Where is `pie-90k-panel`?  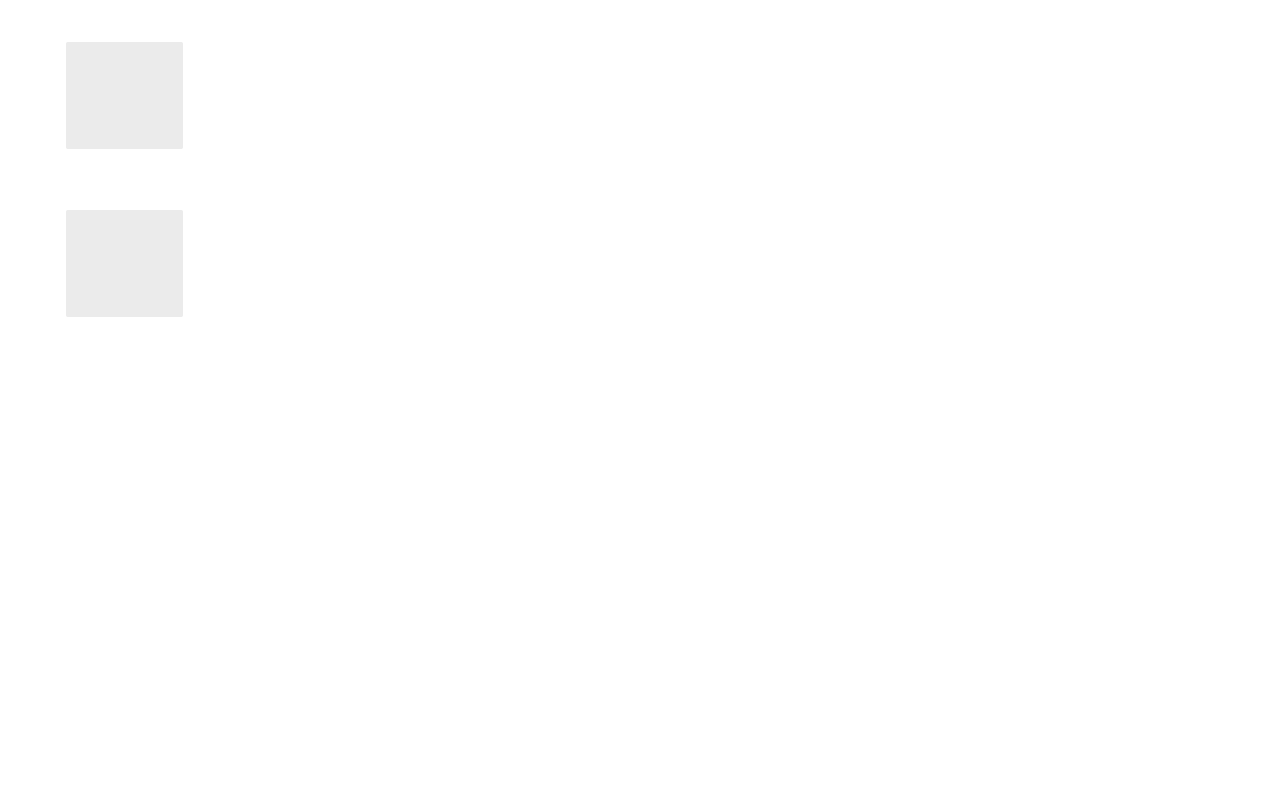 pie-90k-panel is located at coordinates (124, 95).